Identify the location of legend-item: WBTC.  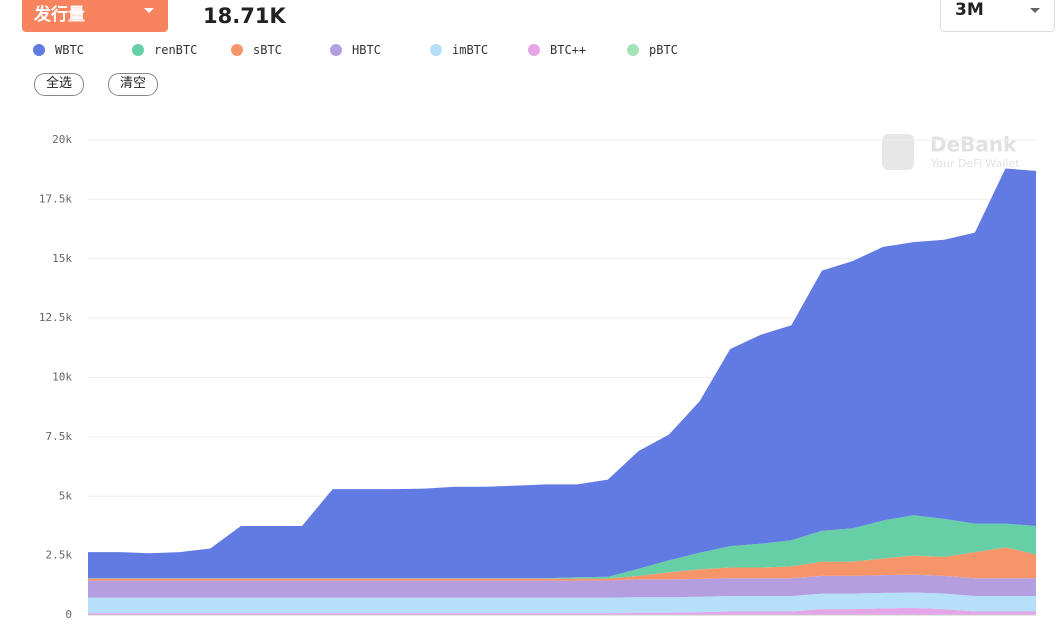
(58, 50).